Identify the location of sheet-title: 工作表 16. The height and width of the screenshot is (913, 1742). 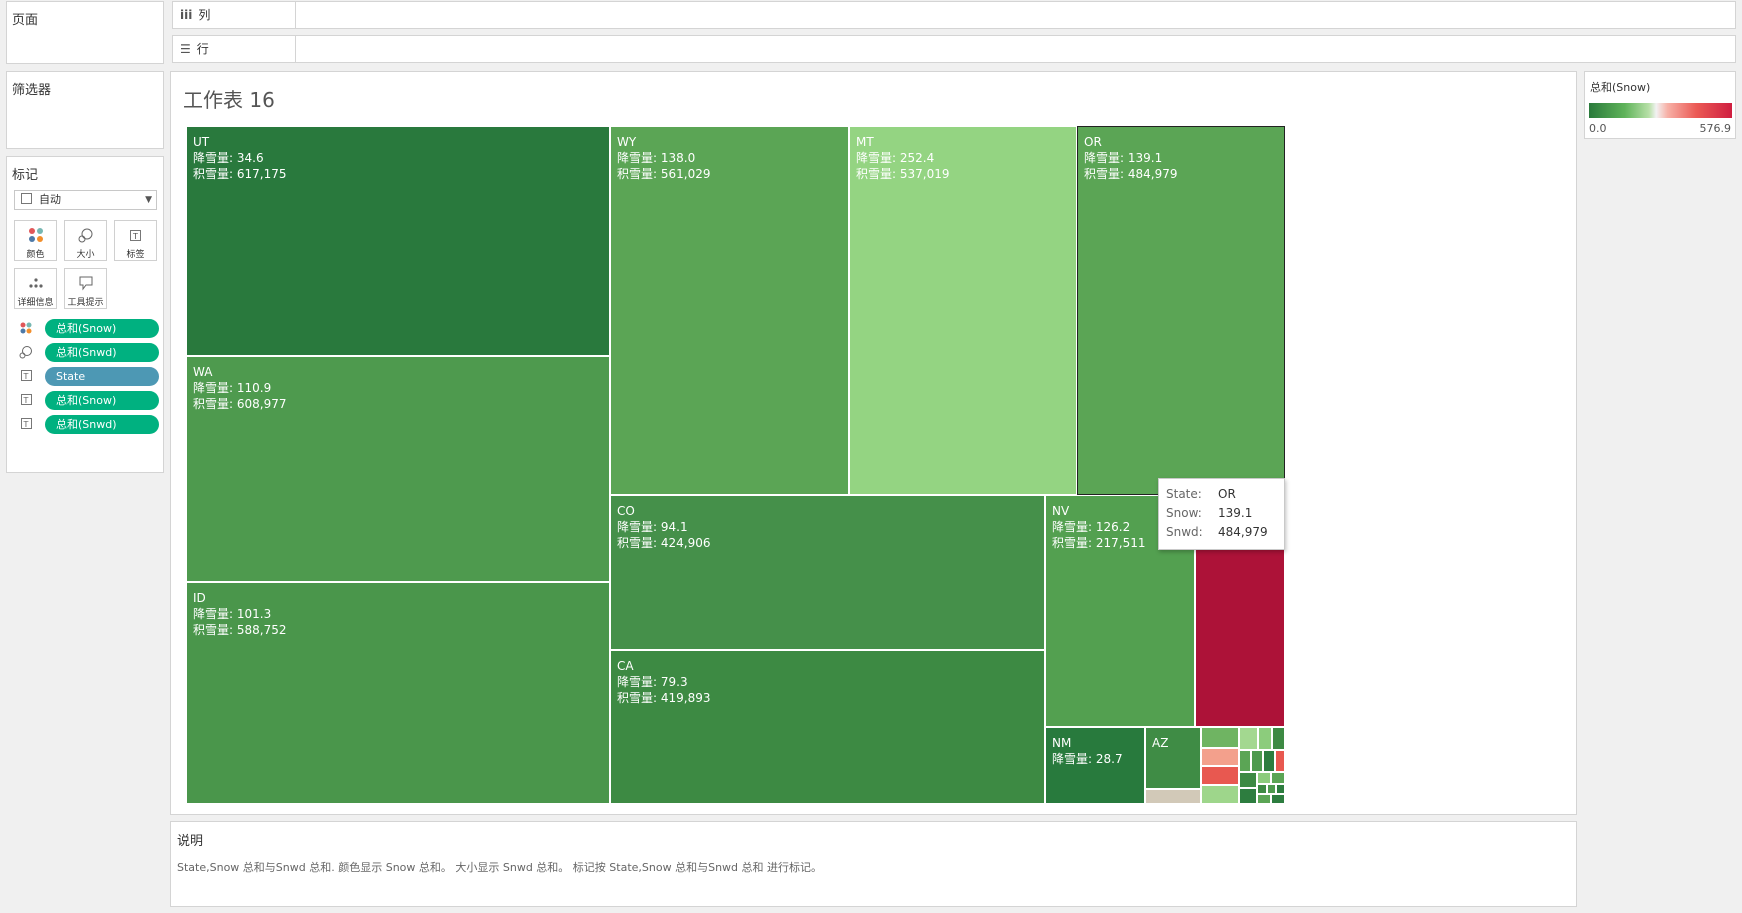
(229, 100).